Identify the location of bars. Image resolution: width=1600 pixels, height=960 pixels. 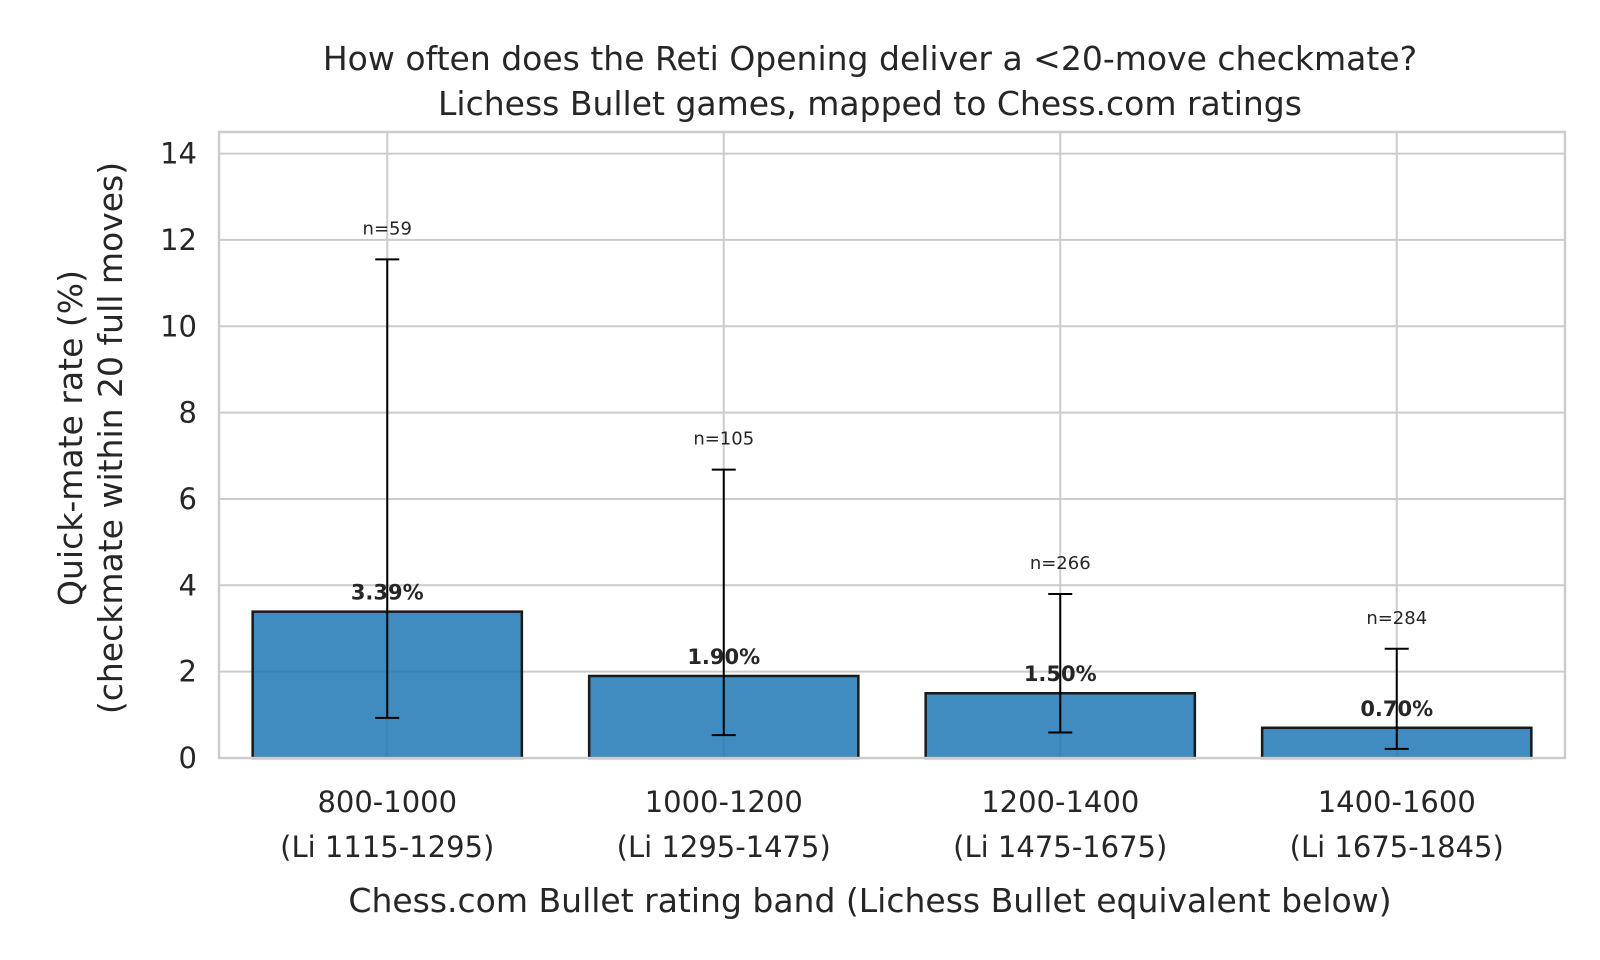
(892, 685).